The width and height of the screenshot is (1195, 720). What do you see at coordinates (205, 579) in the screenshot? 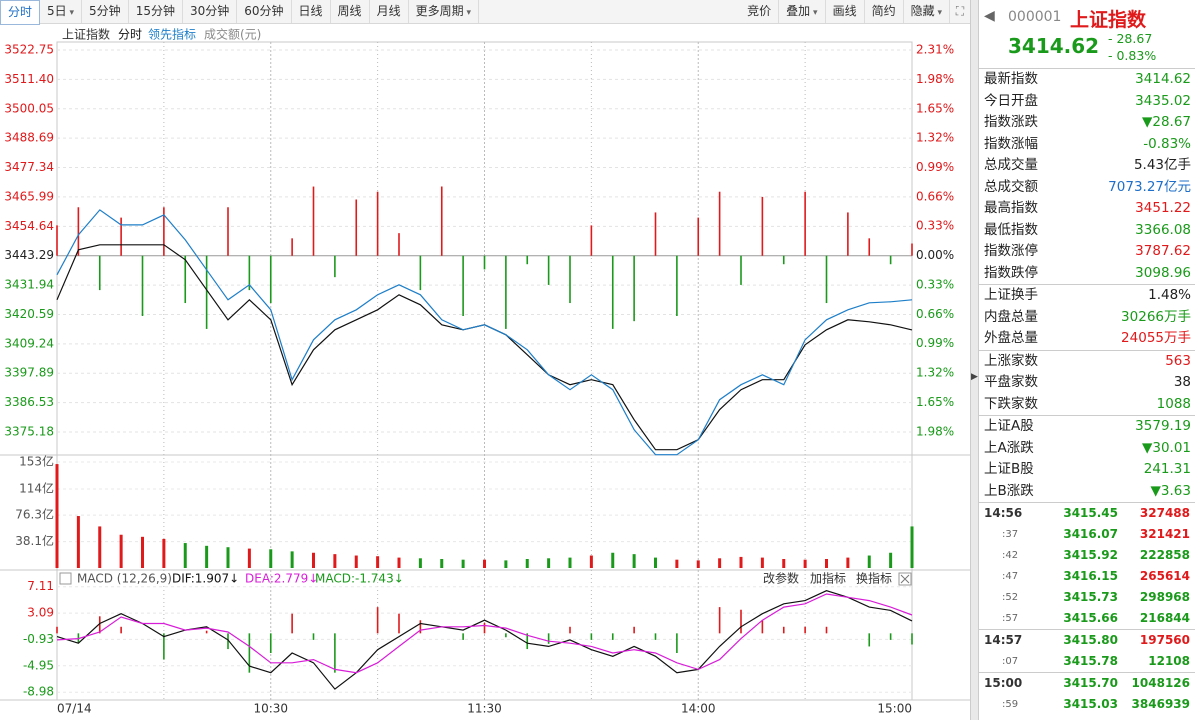
I see `macd-value: DIF:1.907↓` at bounding box center [205, 579].